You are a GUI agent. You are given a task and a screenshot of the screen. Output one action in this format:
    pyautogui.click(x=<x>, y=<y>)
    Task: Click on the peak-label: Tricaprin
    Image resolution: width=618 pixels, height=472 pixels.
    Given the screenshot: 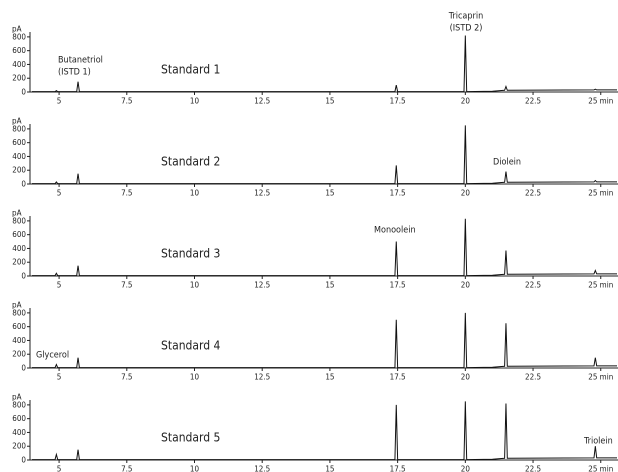 What is the action you would take?
    pyautogui.click(x=465, y=17)
    